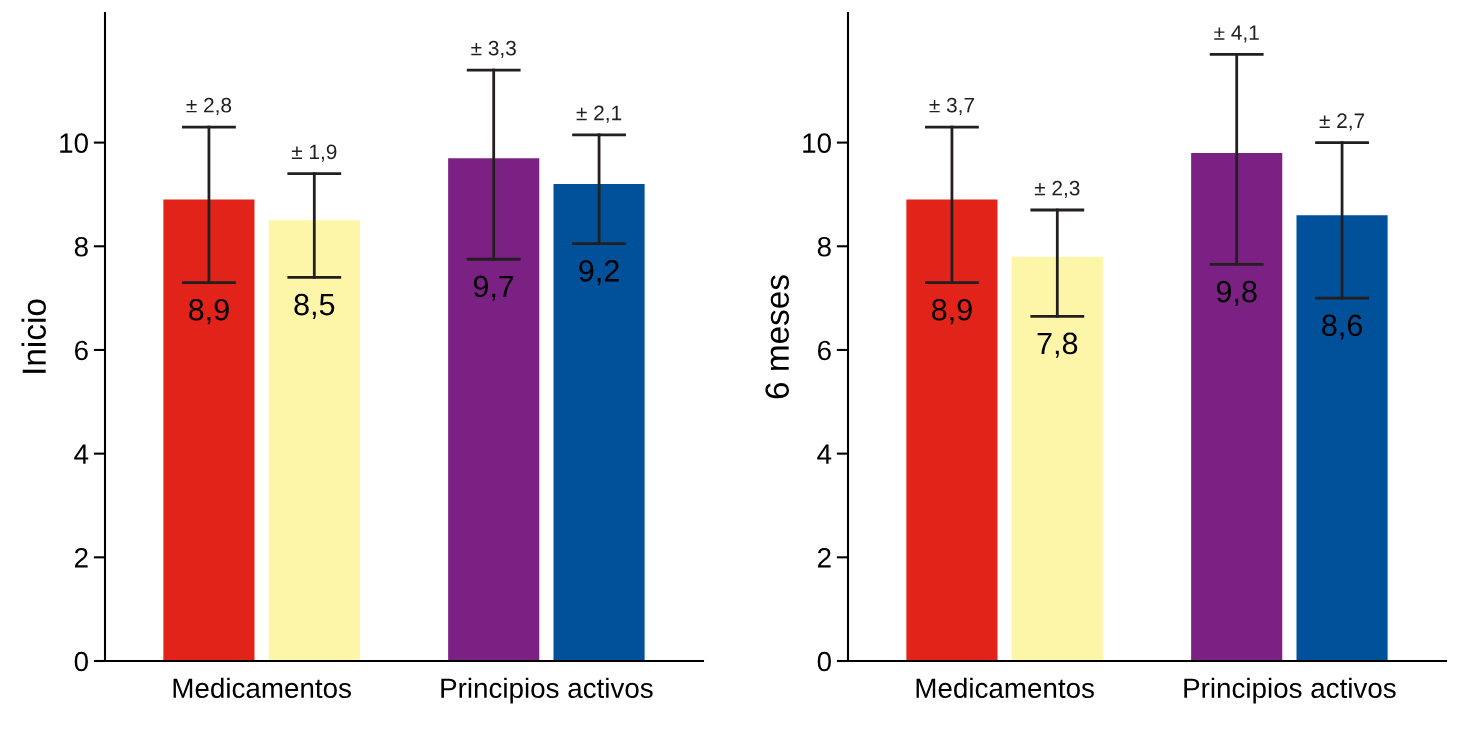 The width and height of the screenshot is (1458, 755). What do you see at coordinates (1057, 345) in the screenshot?
I see `data-label: 7,8` at bounding box center [1057, 345].